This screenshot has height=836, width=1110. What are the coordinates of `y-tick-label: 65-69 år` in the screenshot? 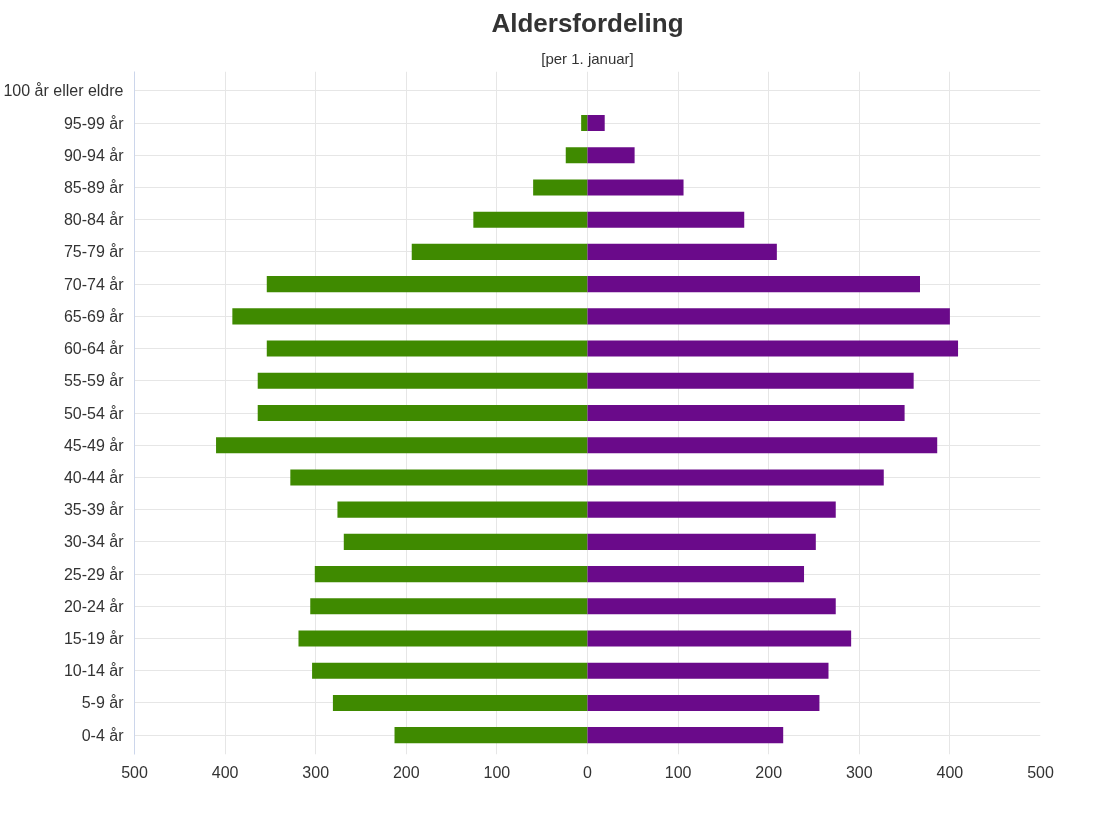 It's located at (94, 316).